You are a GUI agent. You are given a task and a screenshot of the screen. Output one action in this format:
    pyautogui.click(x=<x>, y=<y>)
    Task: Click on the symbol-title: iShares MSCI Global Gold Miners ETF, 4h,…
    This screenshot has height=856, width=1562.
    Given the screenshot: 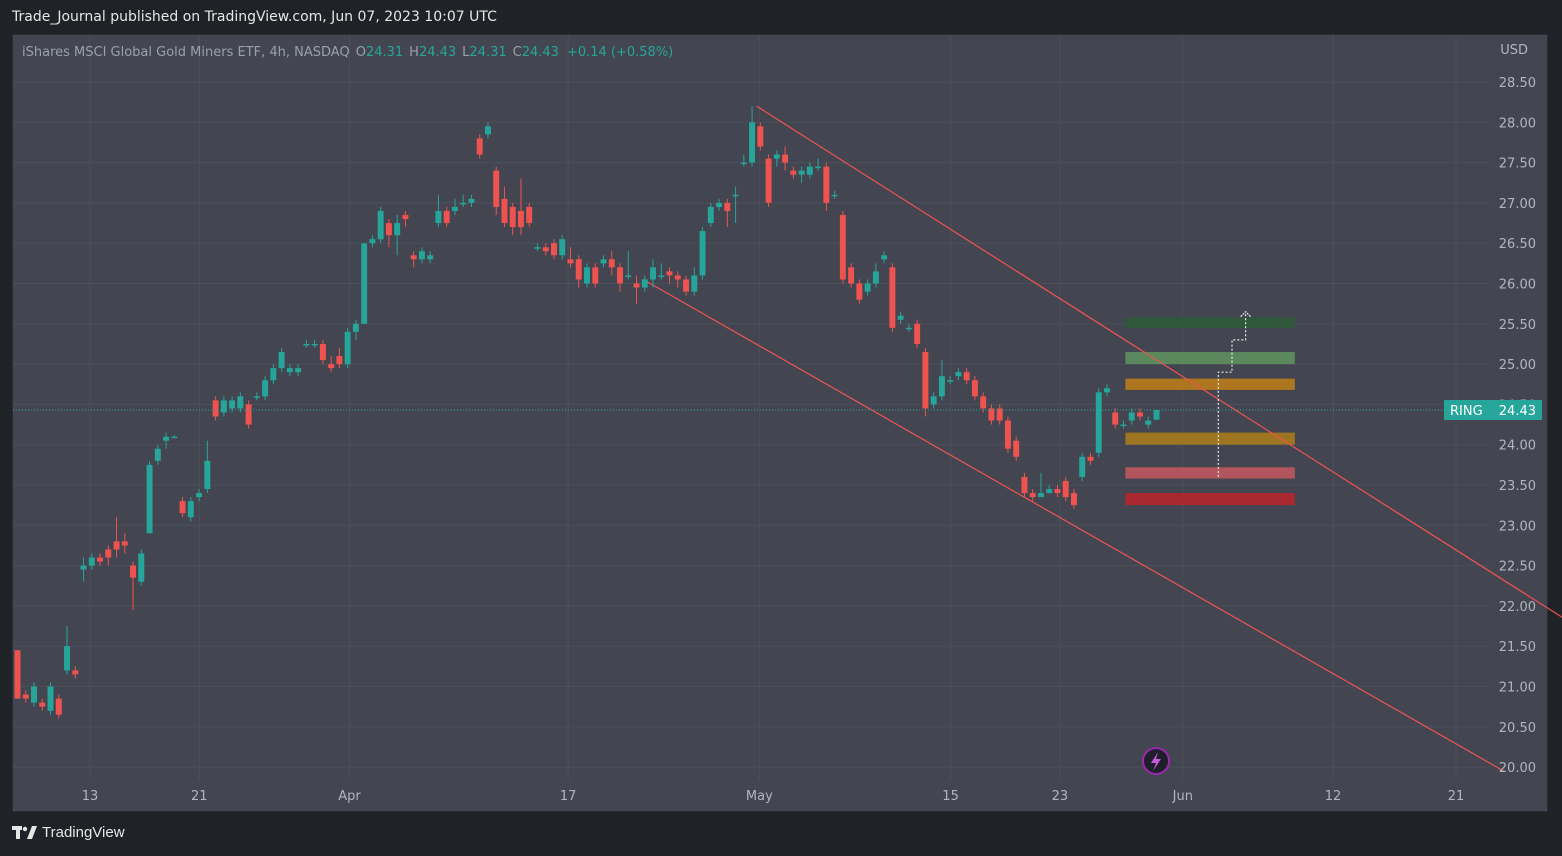 What is the action you would take?
    pyautogui.click(x=186, y=52)
    